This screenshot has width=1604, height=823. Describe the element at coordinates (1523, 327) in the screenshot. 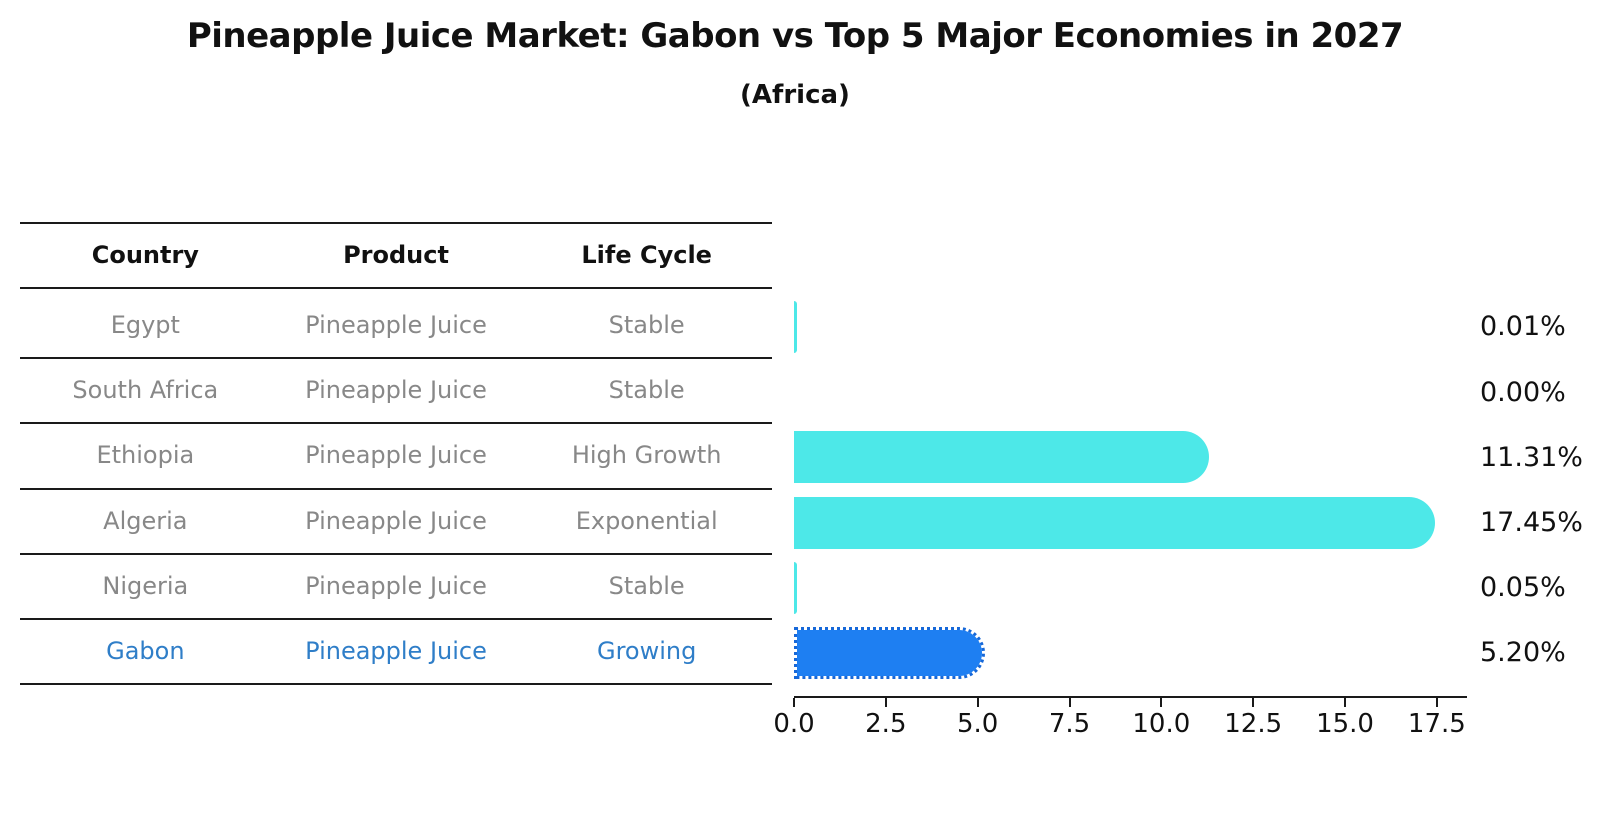

I see `value-label: 0.01%` at that location.